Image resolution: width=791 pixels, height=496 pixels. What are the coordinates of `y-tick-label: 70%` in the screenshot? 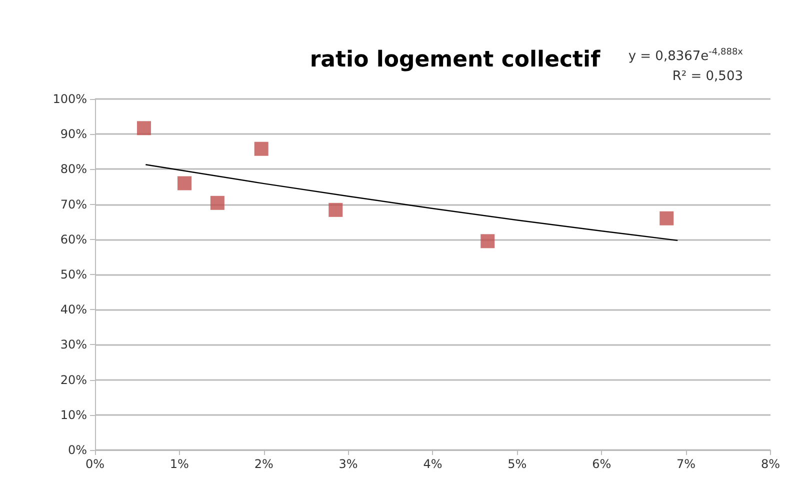 It's located at (73, 204).